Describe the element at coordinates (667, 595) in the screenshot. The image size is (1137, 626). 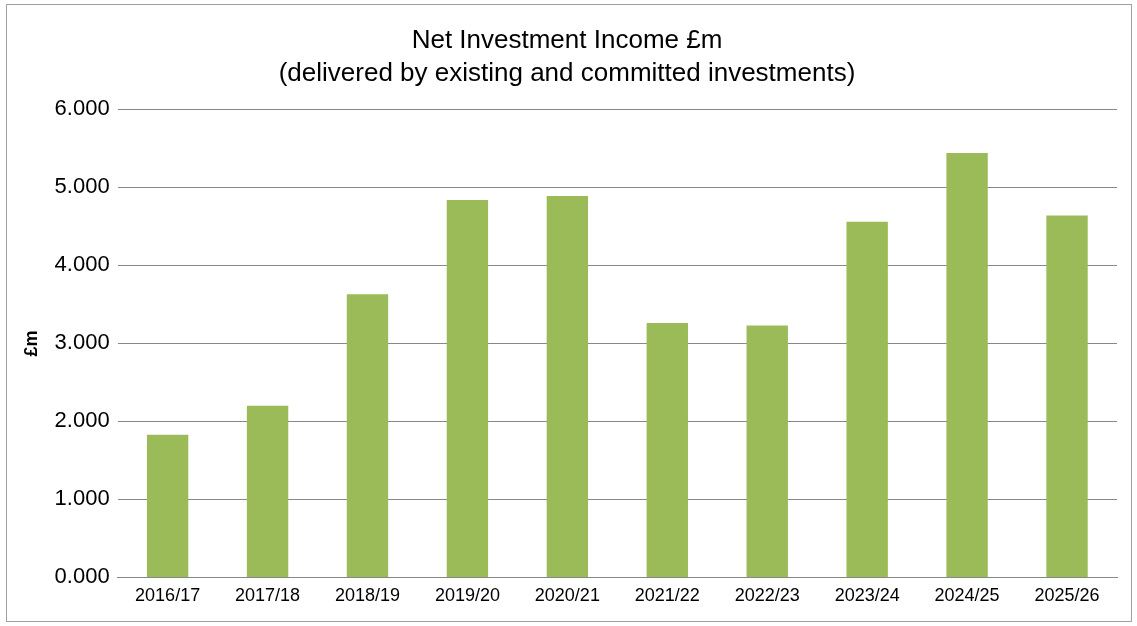
I see `x-tick-label: 2021/22` at that location.